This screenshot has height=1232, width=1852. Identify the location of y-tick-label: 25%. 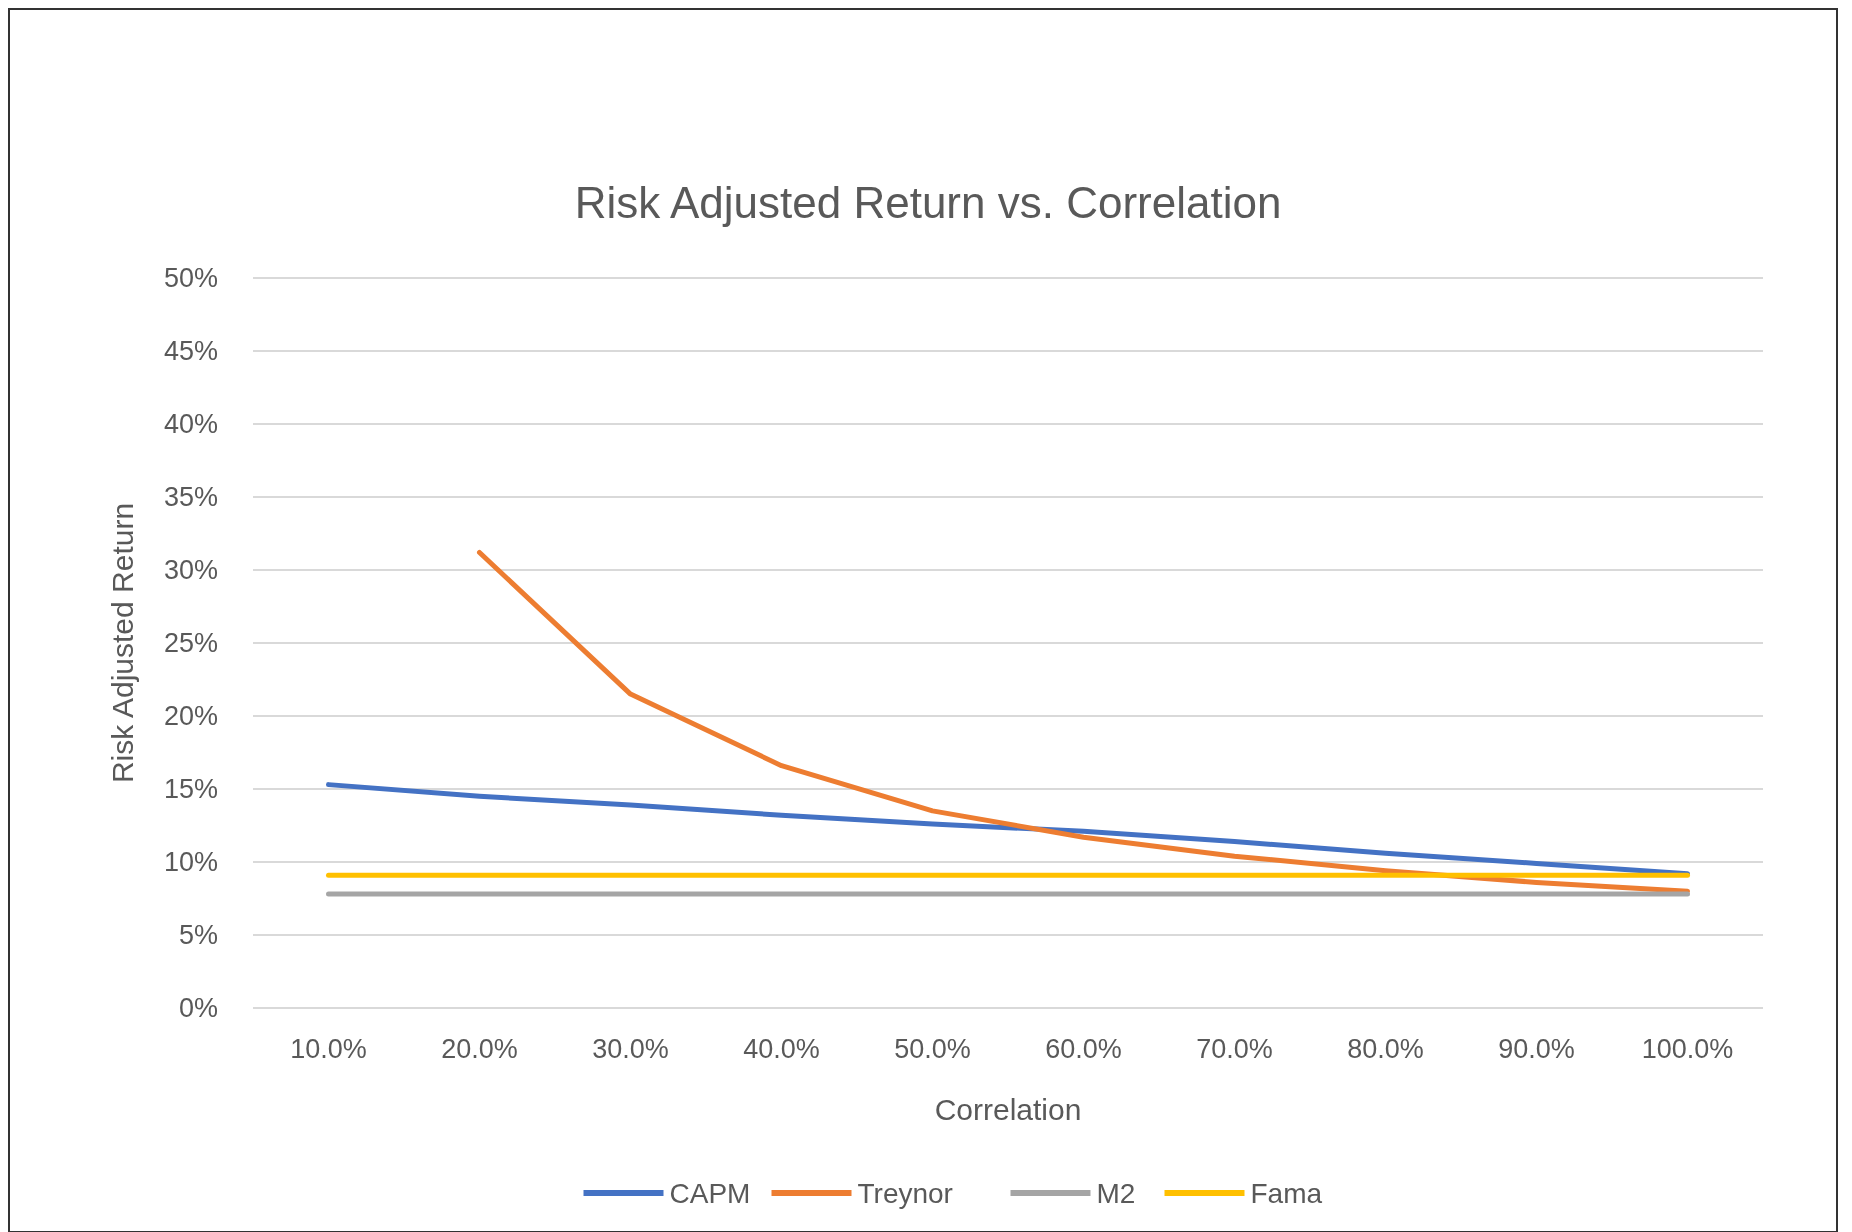
(190, 643).